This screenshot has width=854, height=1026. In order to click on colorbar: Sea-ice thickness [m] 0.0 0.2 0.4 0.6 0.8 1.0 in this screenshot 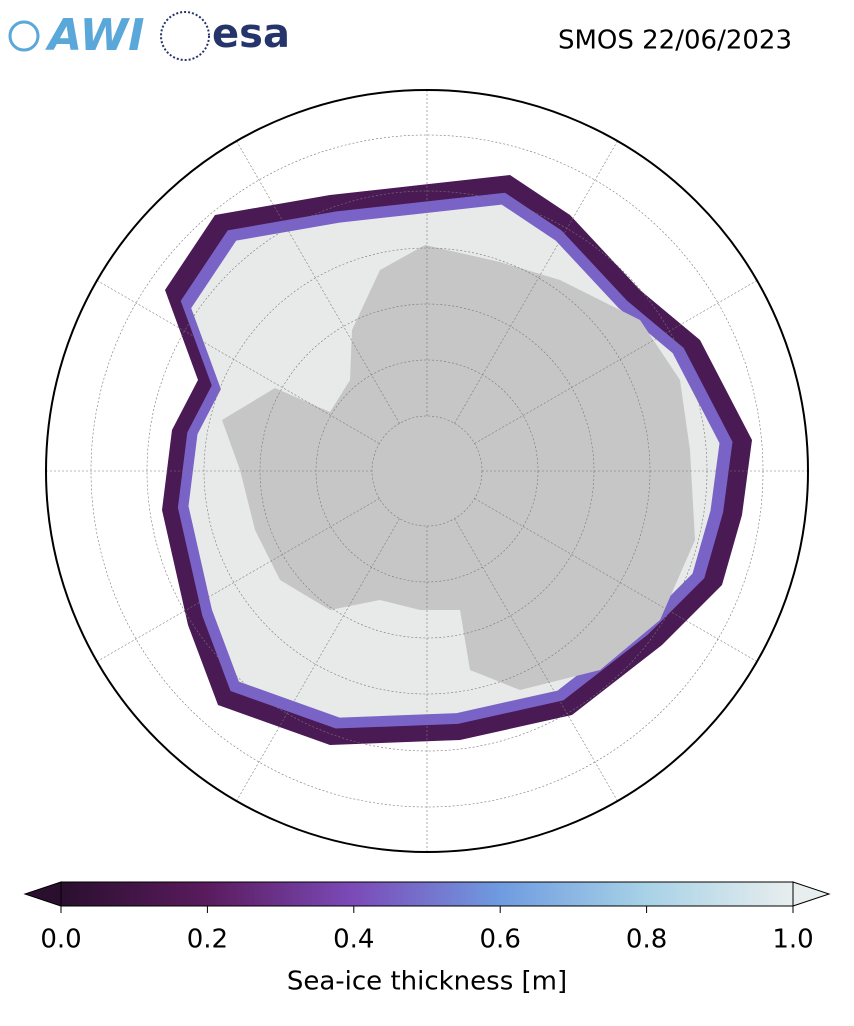, I will do `click(427, 939)`.